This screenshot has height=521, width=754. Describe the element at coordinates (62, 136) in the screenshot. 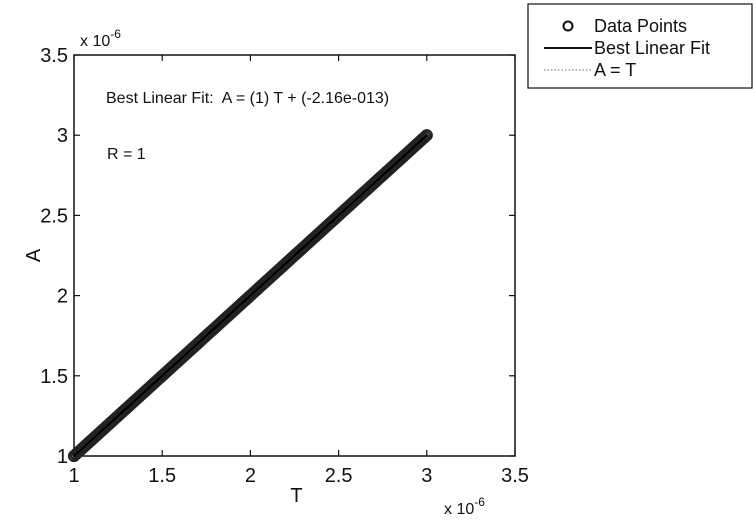

I see `y-tick-label: 3` at that location.